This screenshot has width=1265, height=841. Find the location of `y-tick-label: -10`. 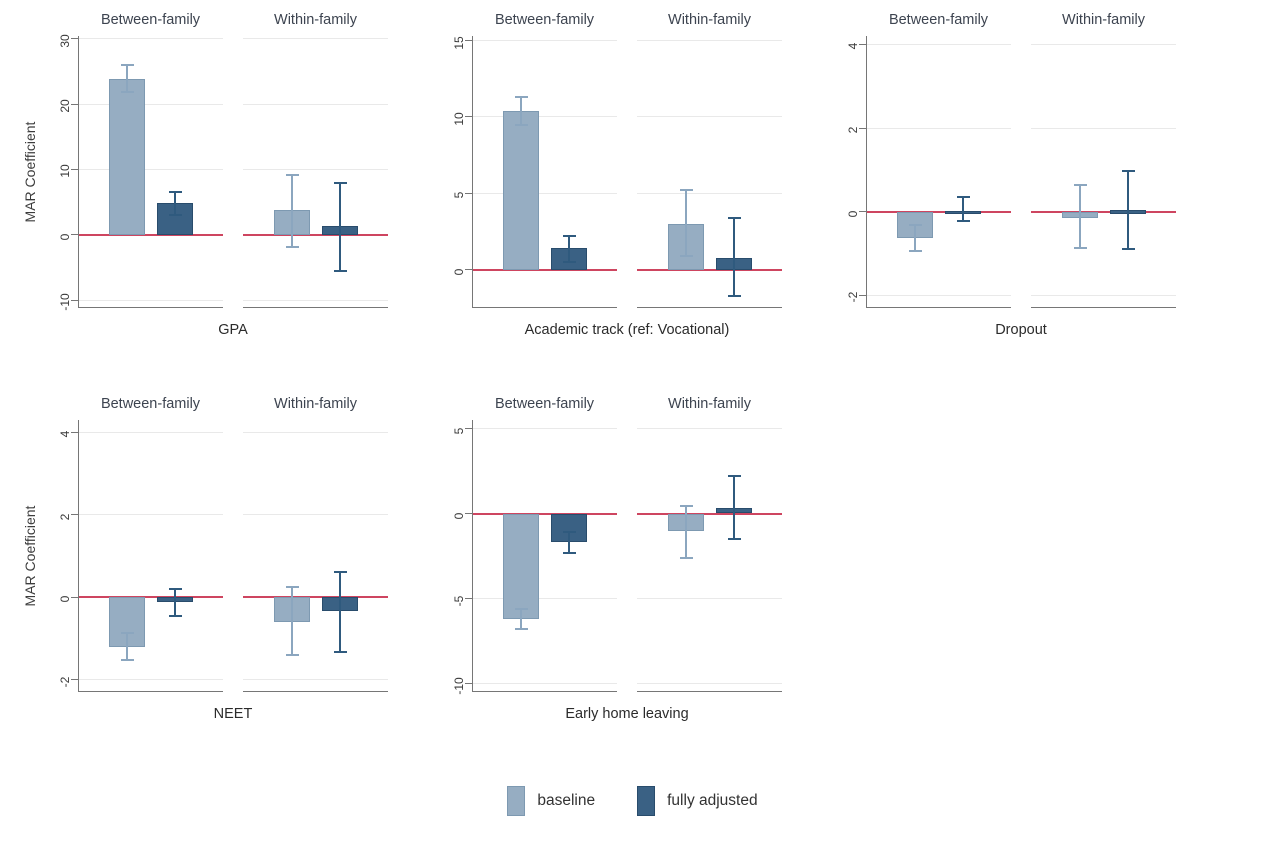

y-tick-label: -10 is located at coordinates (65, 302).